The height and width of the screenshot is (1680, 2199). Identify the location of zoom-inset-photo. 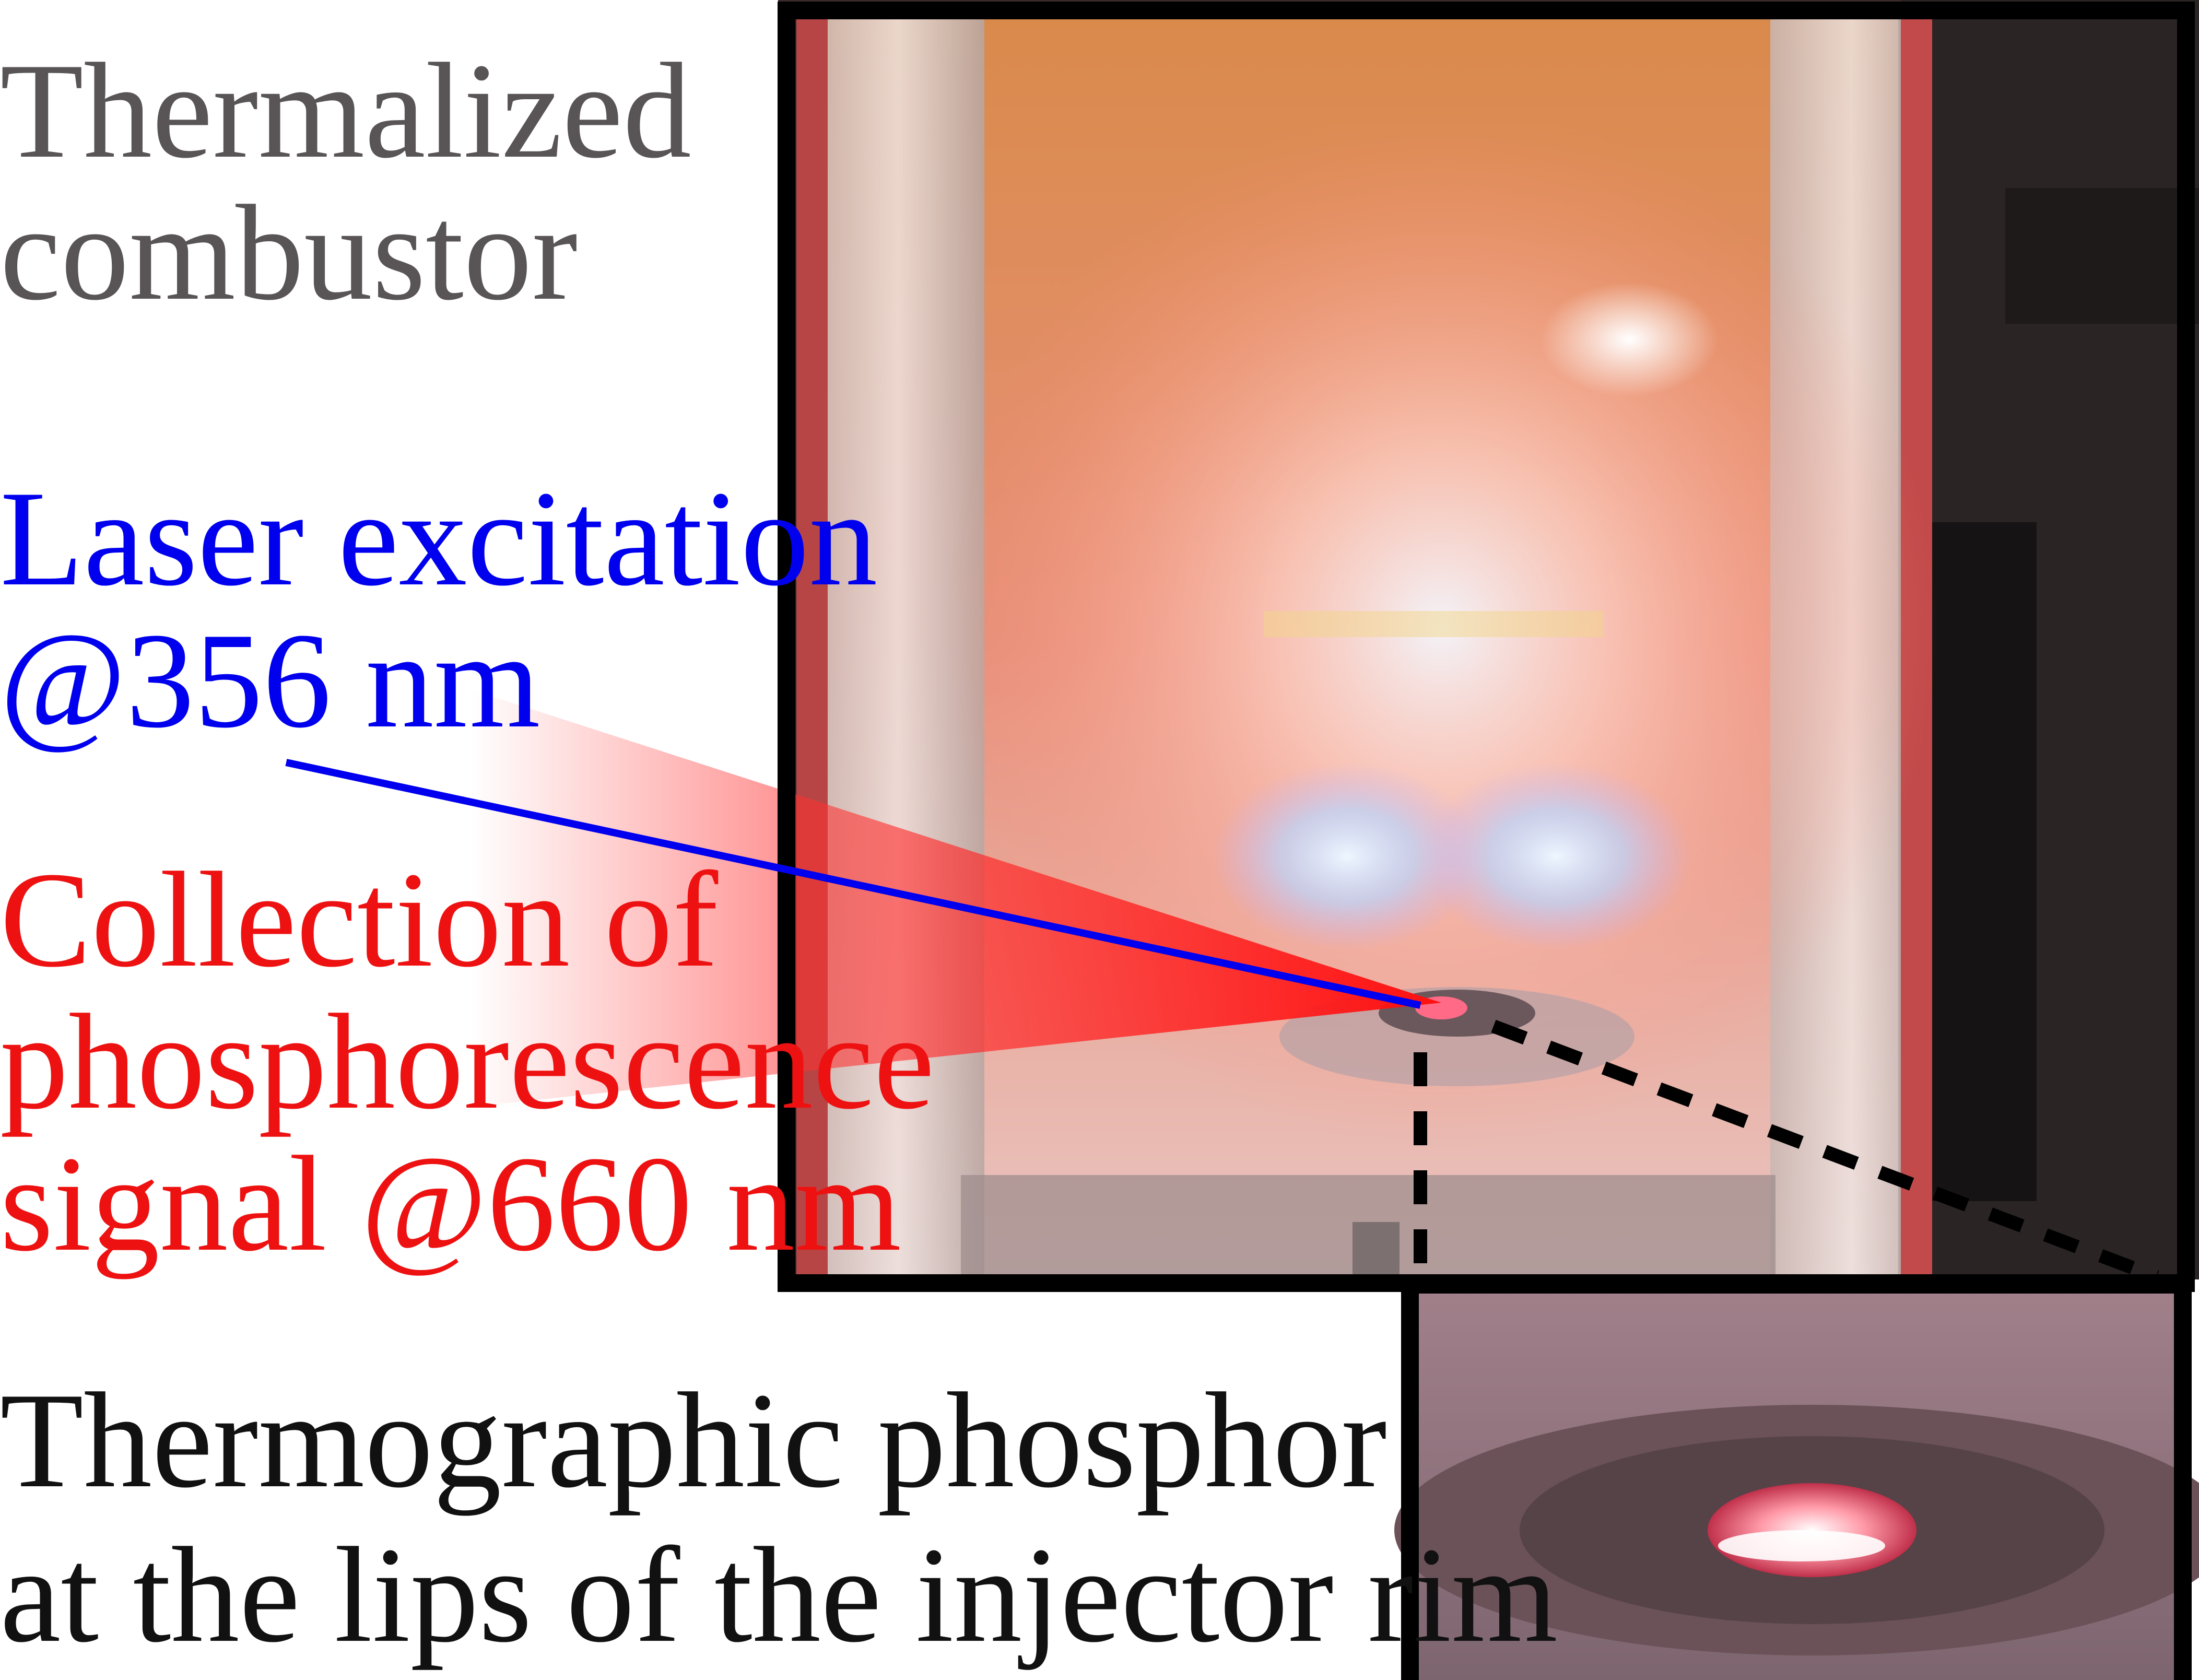
(1797, 1482).